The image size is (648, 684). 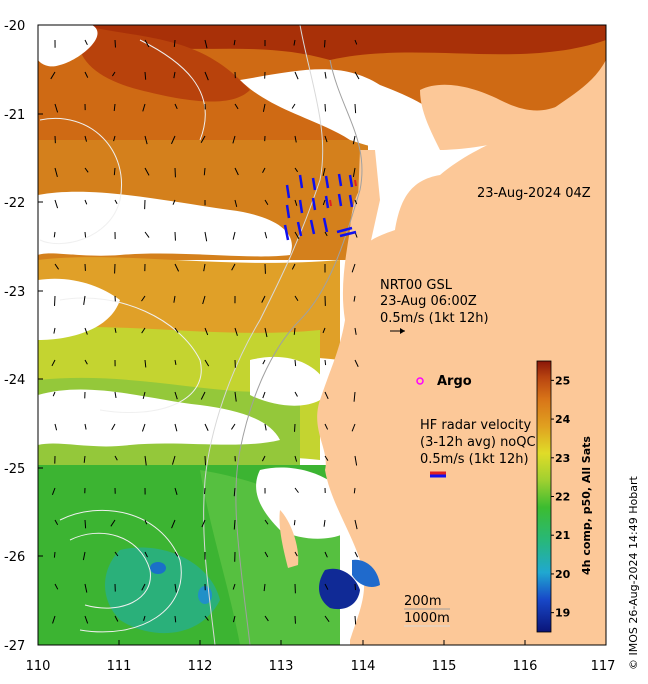 I want to click on x-tick-label: 115, so click(x=444, y=666).